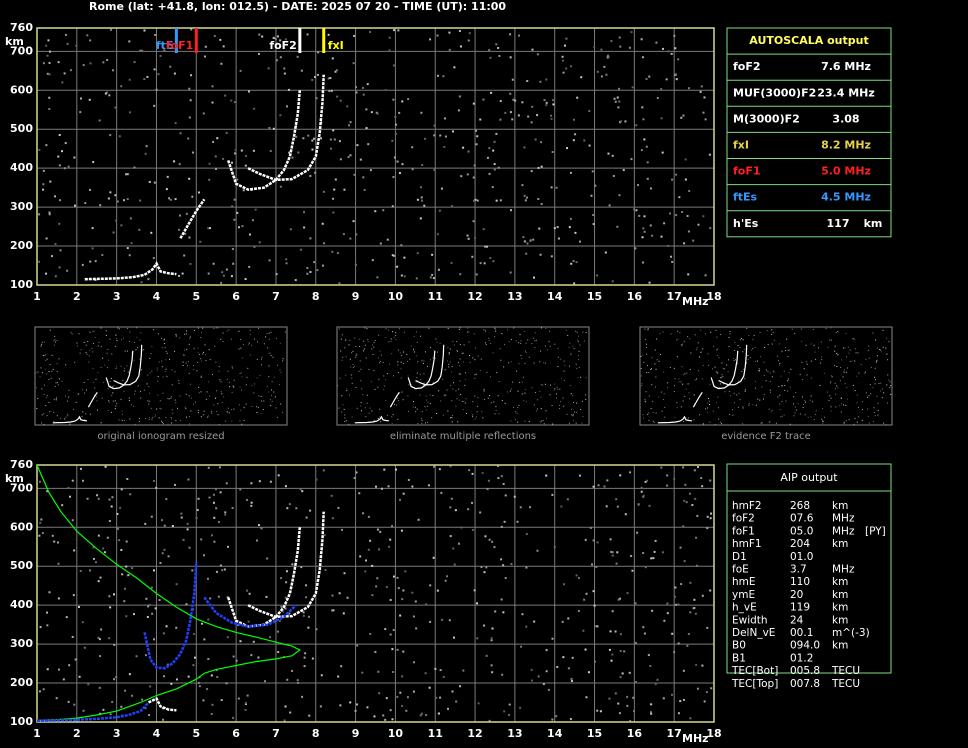 This screenshot has height=748, width=968. I want to click on y-tick-label: 700, so click(21, 50).